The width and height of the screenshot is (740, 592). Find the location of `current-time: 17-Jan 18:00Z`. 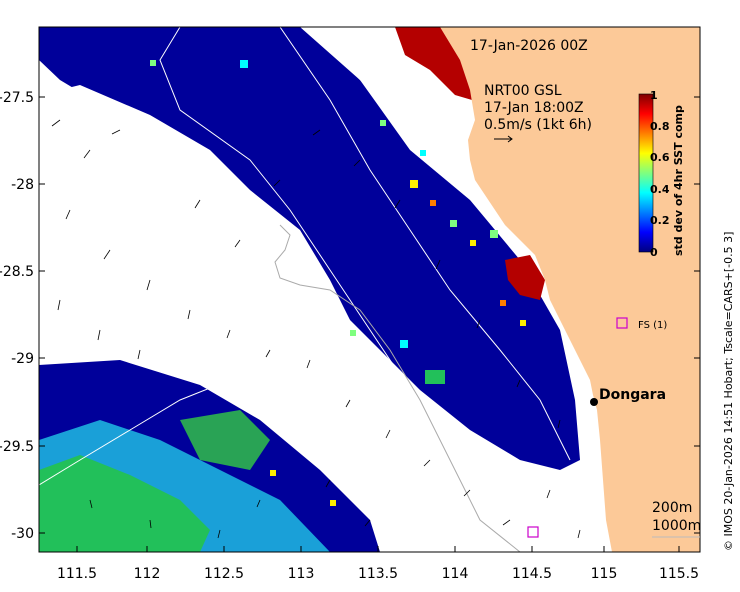

current-time: 17-Jan 18:00Z is located at coordinates (534, 108).